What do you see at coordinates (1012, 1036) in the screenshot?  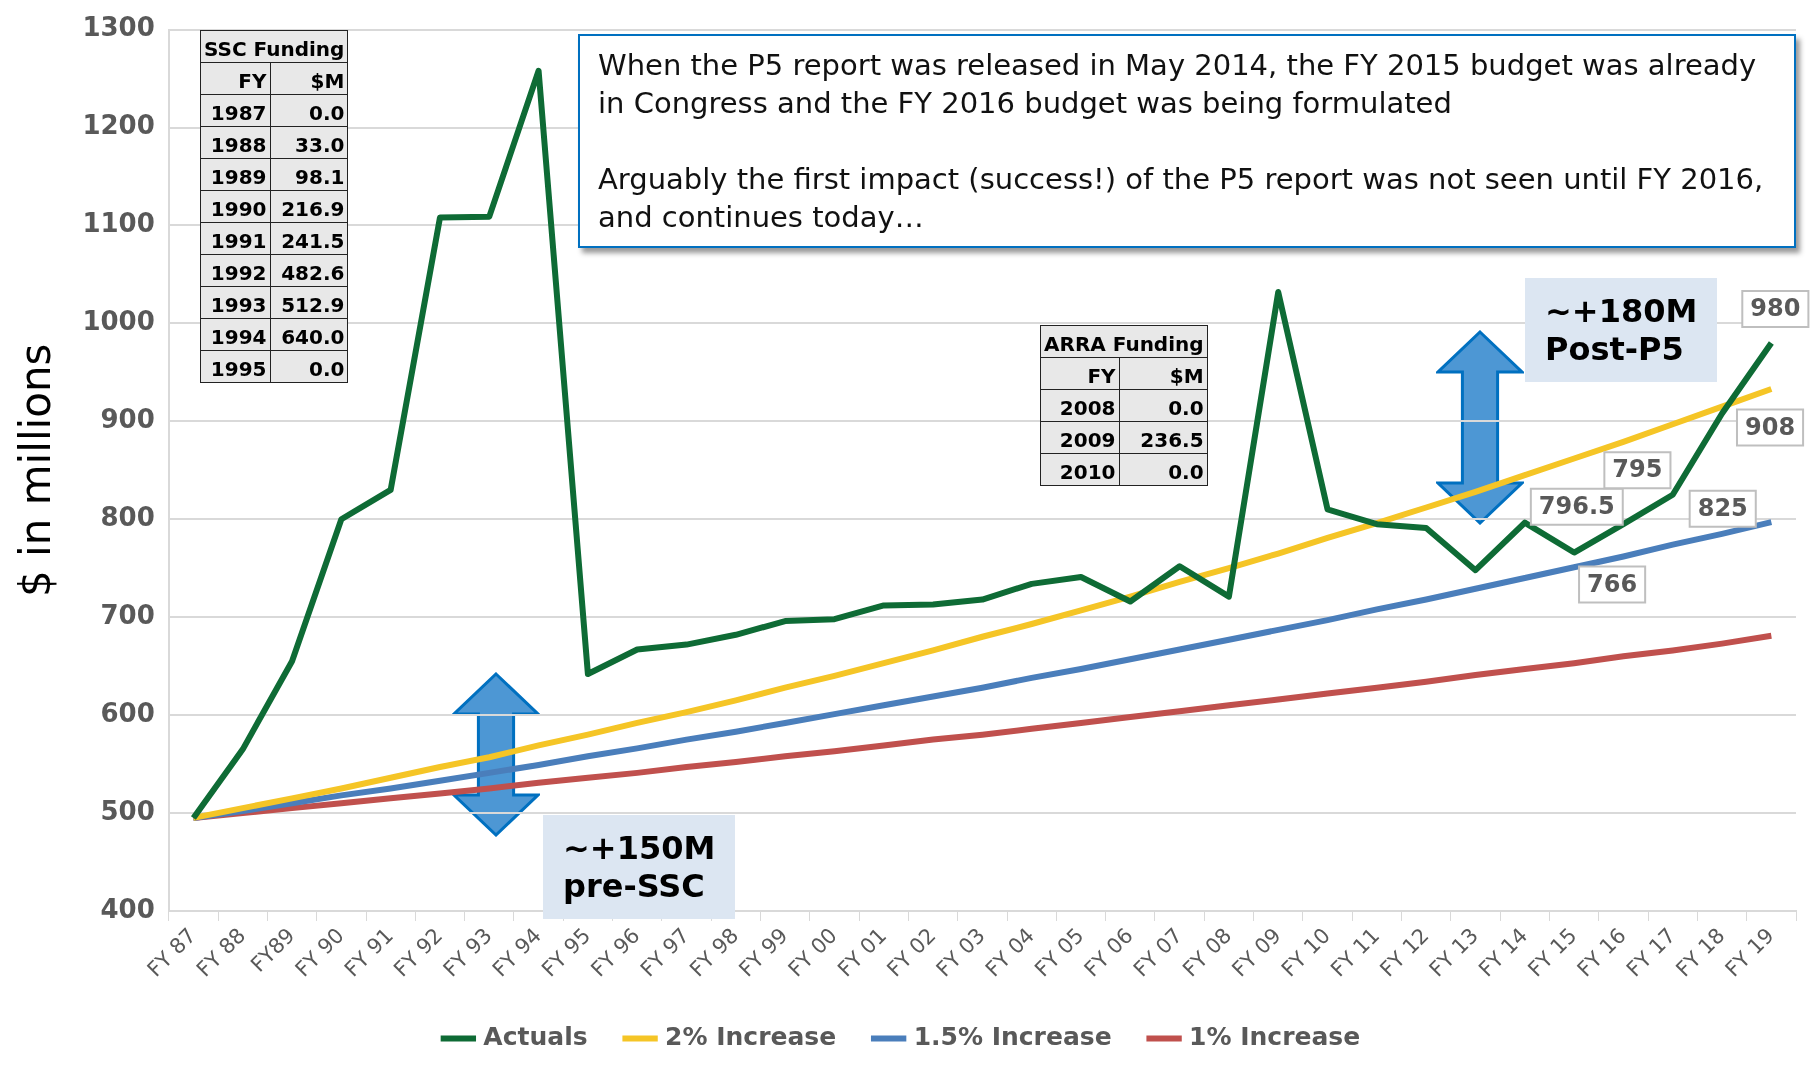 I see `legend-label: 1.5% Increase` at bounding box center [1012, 1036].